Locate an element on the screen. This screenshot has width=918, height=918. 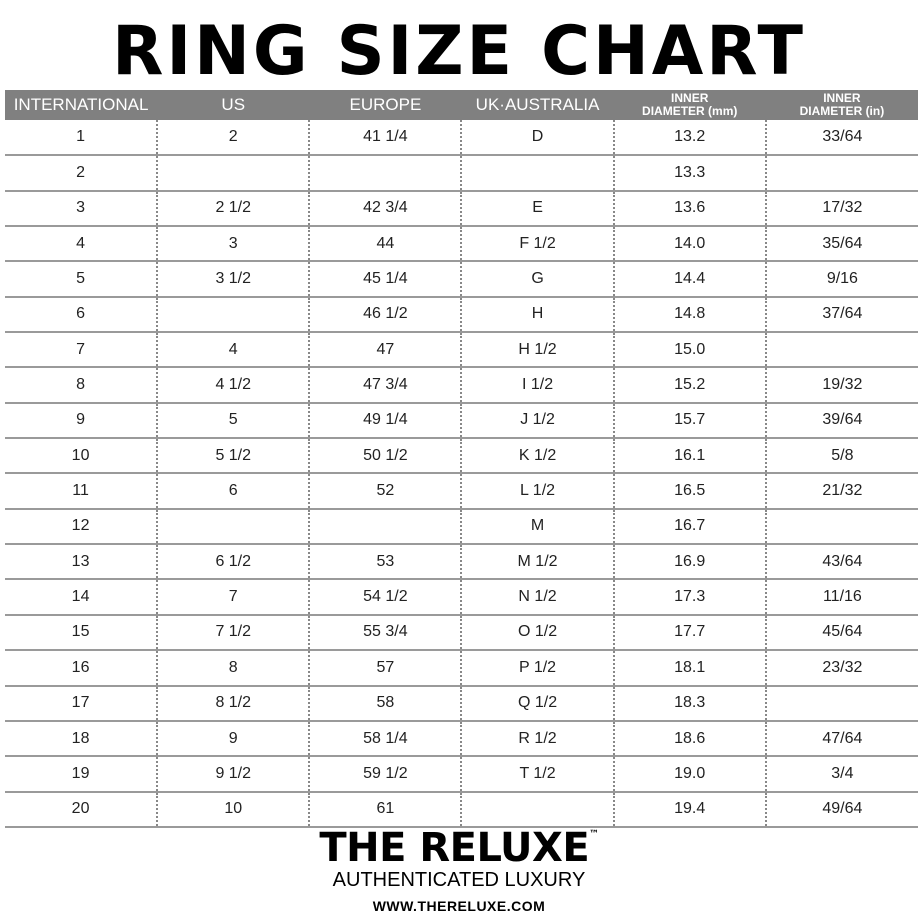
table-cell: H is located at coordinates (537, 315).